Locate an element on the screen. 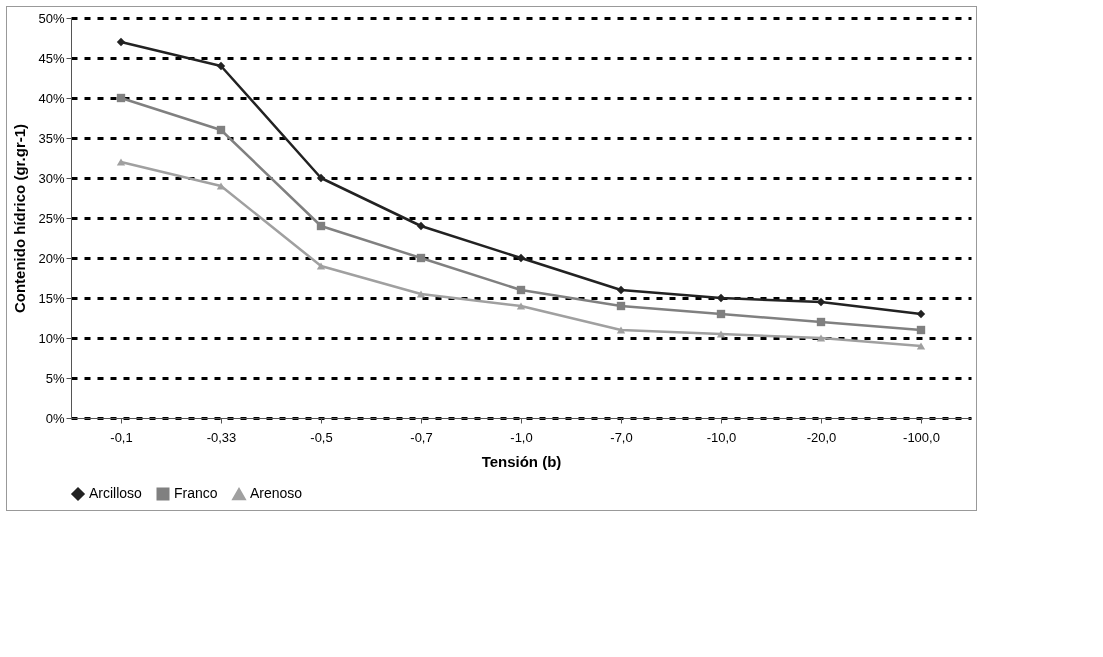 This screenshot has height=657, width=1103. x-tick-label: -10,0 is located at coordinates (721, 437).